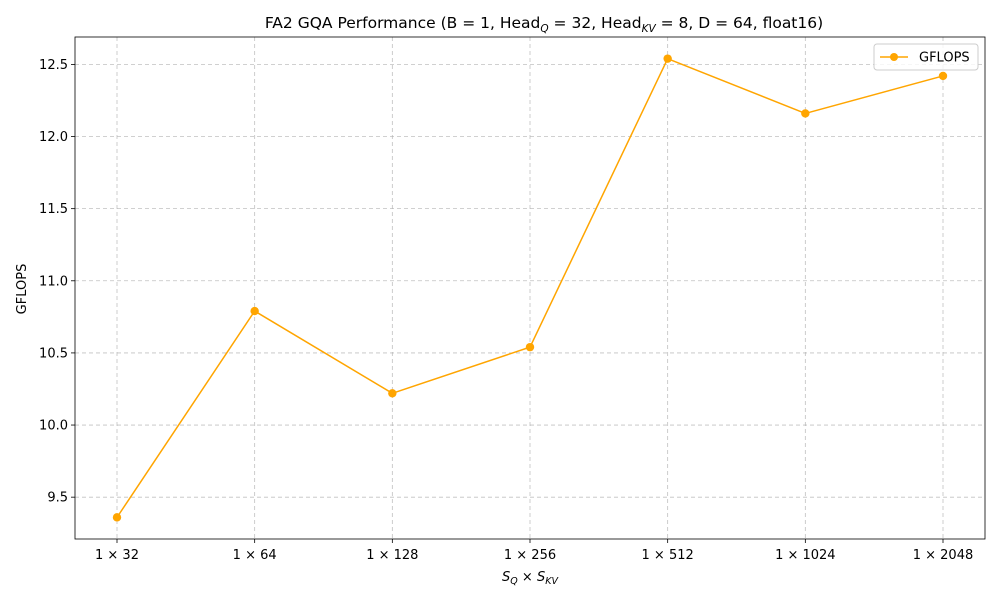 The height and width of the screenshot is (600, 1000). I want to click on x-tick-label: 1 × 64, so click(255, 555).